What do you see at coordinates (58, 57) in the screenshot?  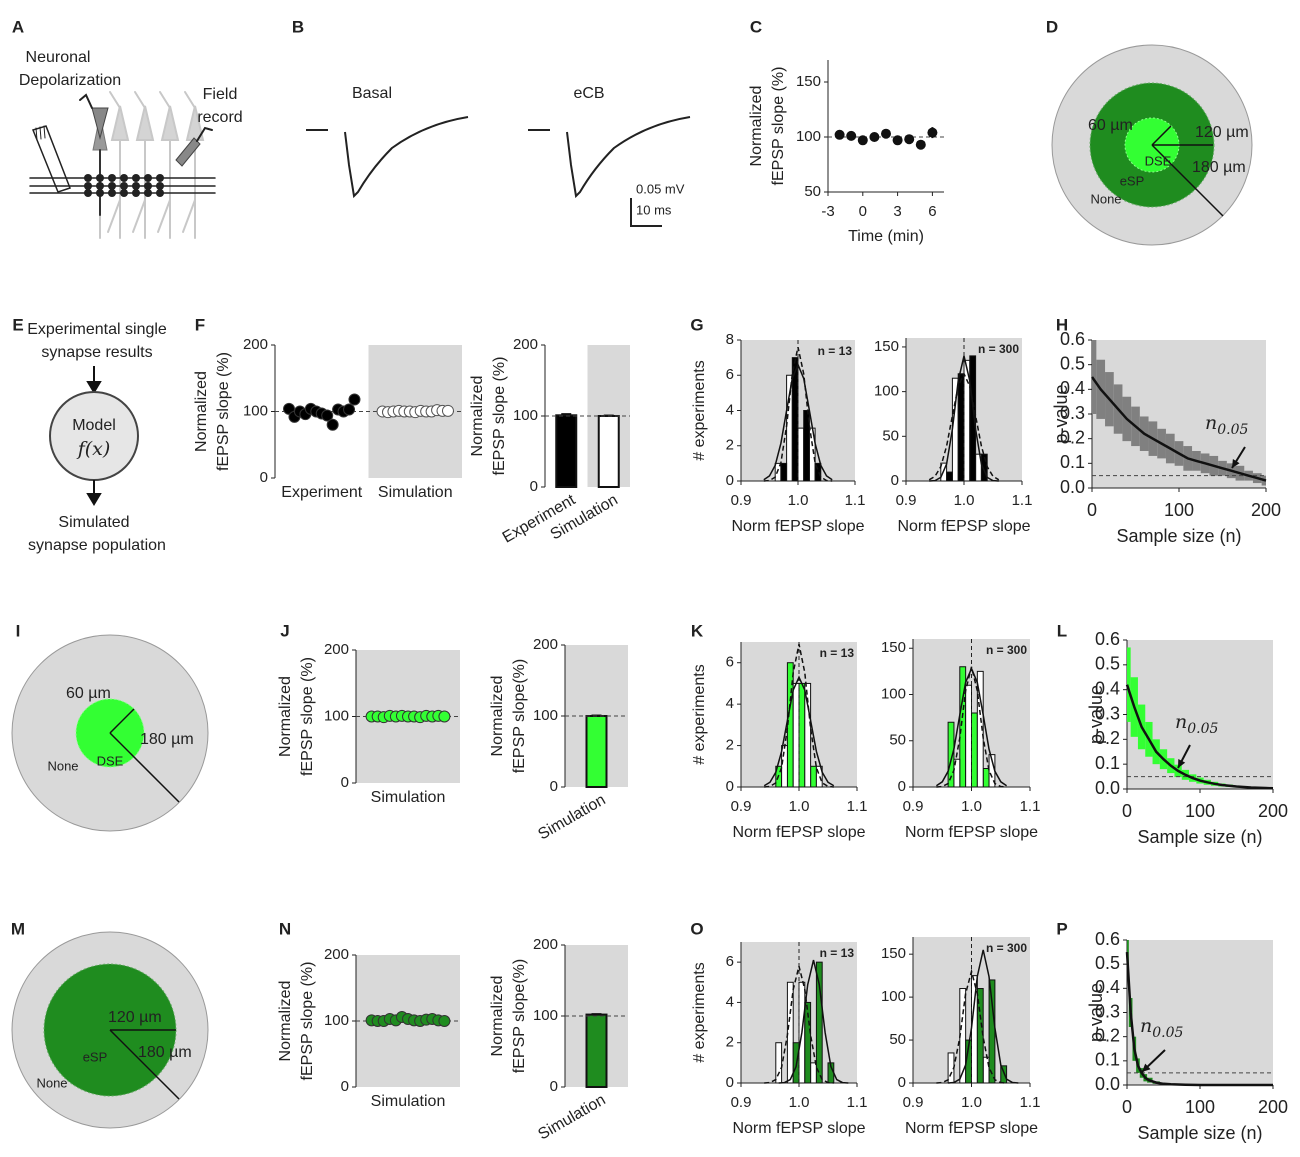 I see `diagram-label: Neuronal` at bounding box center [58, 57].